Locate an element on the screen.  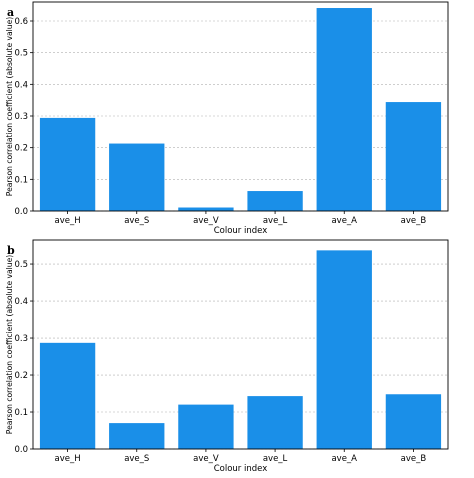
panel-letter: b is located at coordinates (11, 250).